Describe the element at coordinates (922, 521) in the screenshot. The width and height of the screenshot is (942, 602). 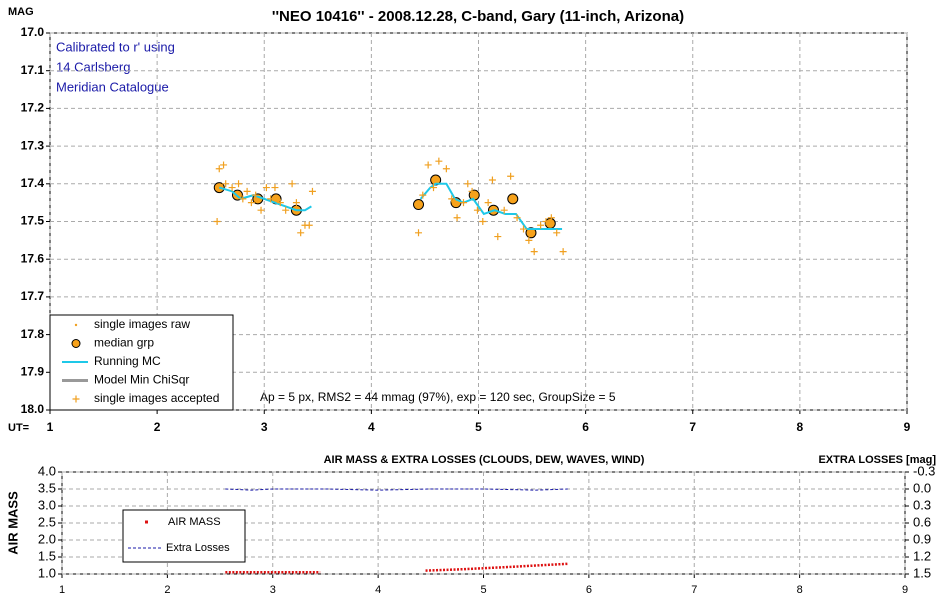
I see `y2-tick-label: 0.6` at that location.